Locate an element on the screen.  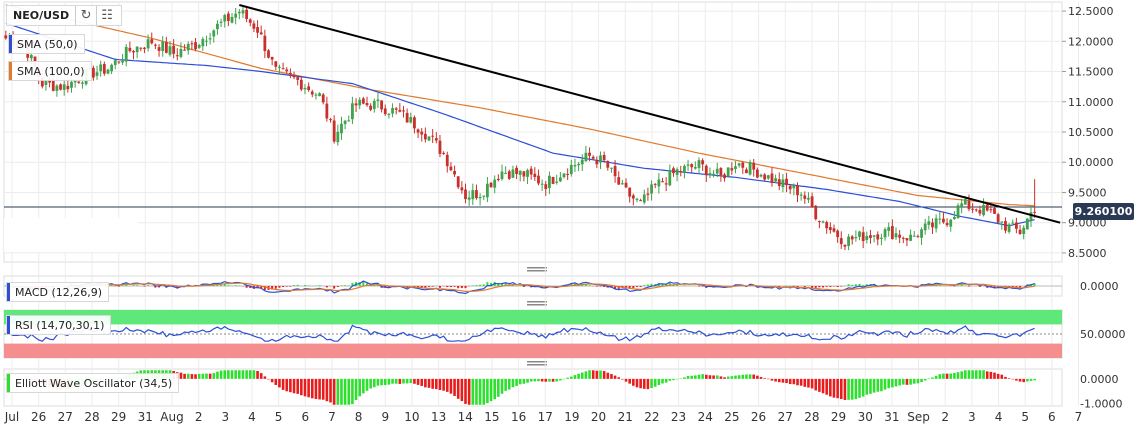
macd-label: MACD (12,26,9) is located at coordinates (57, 292).